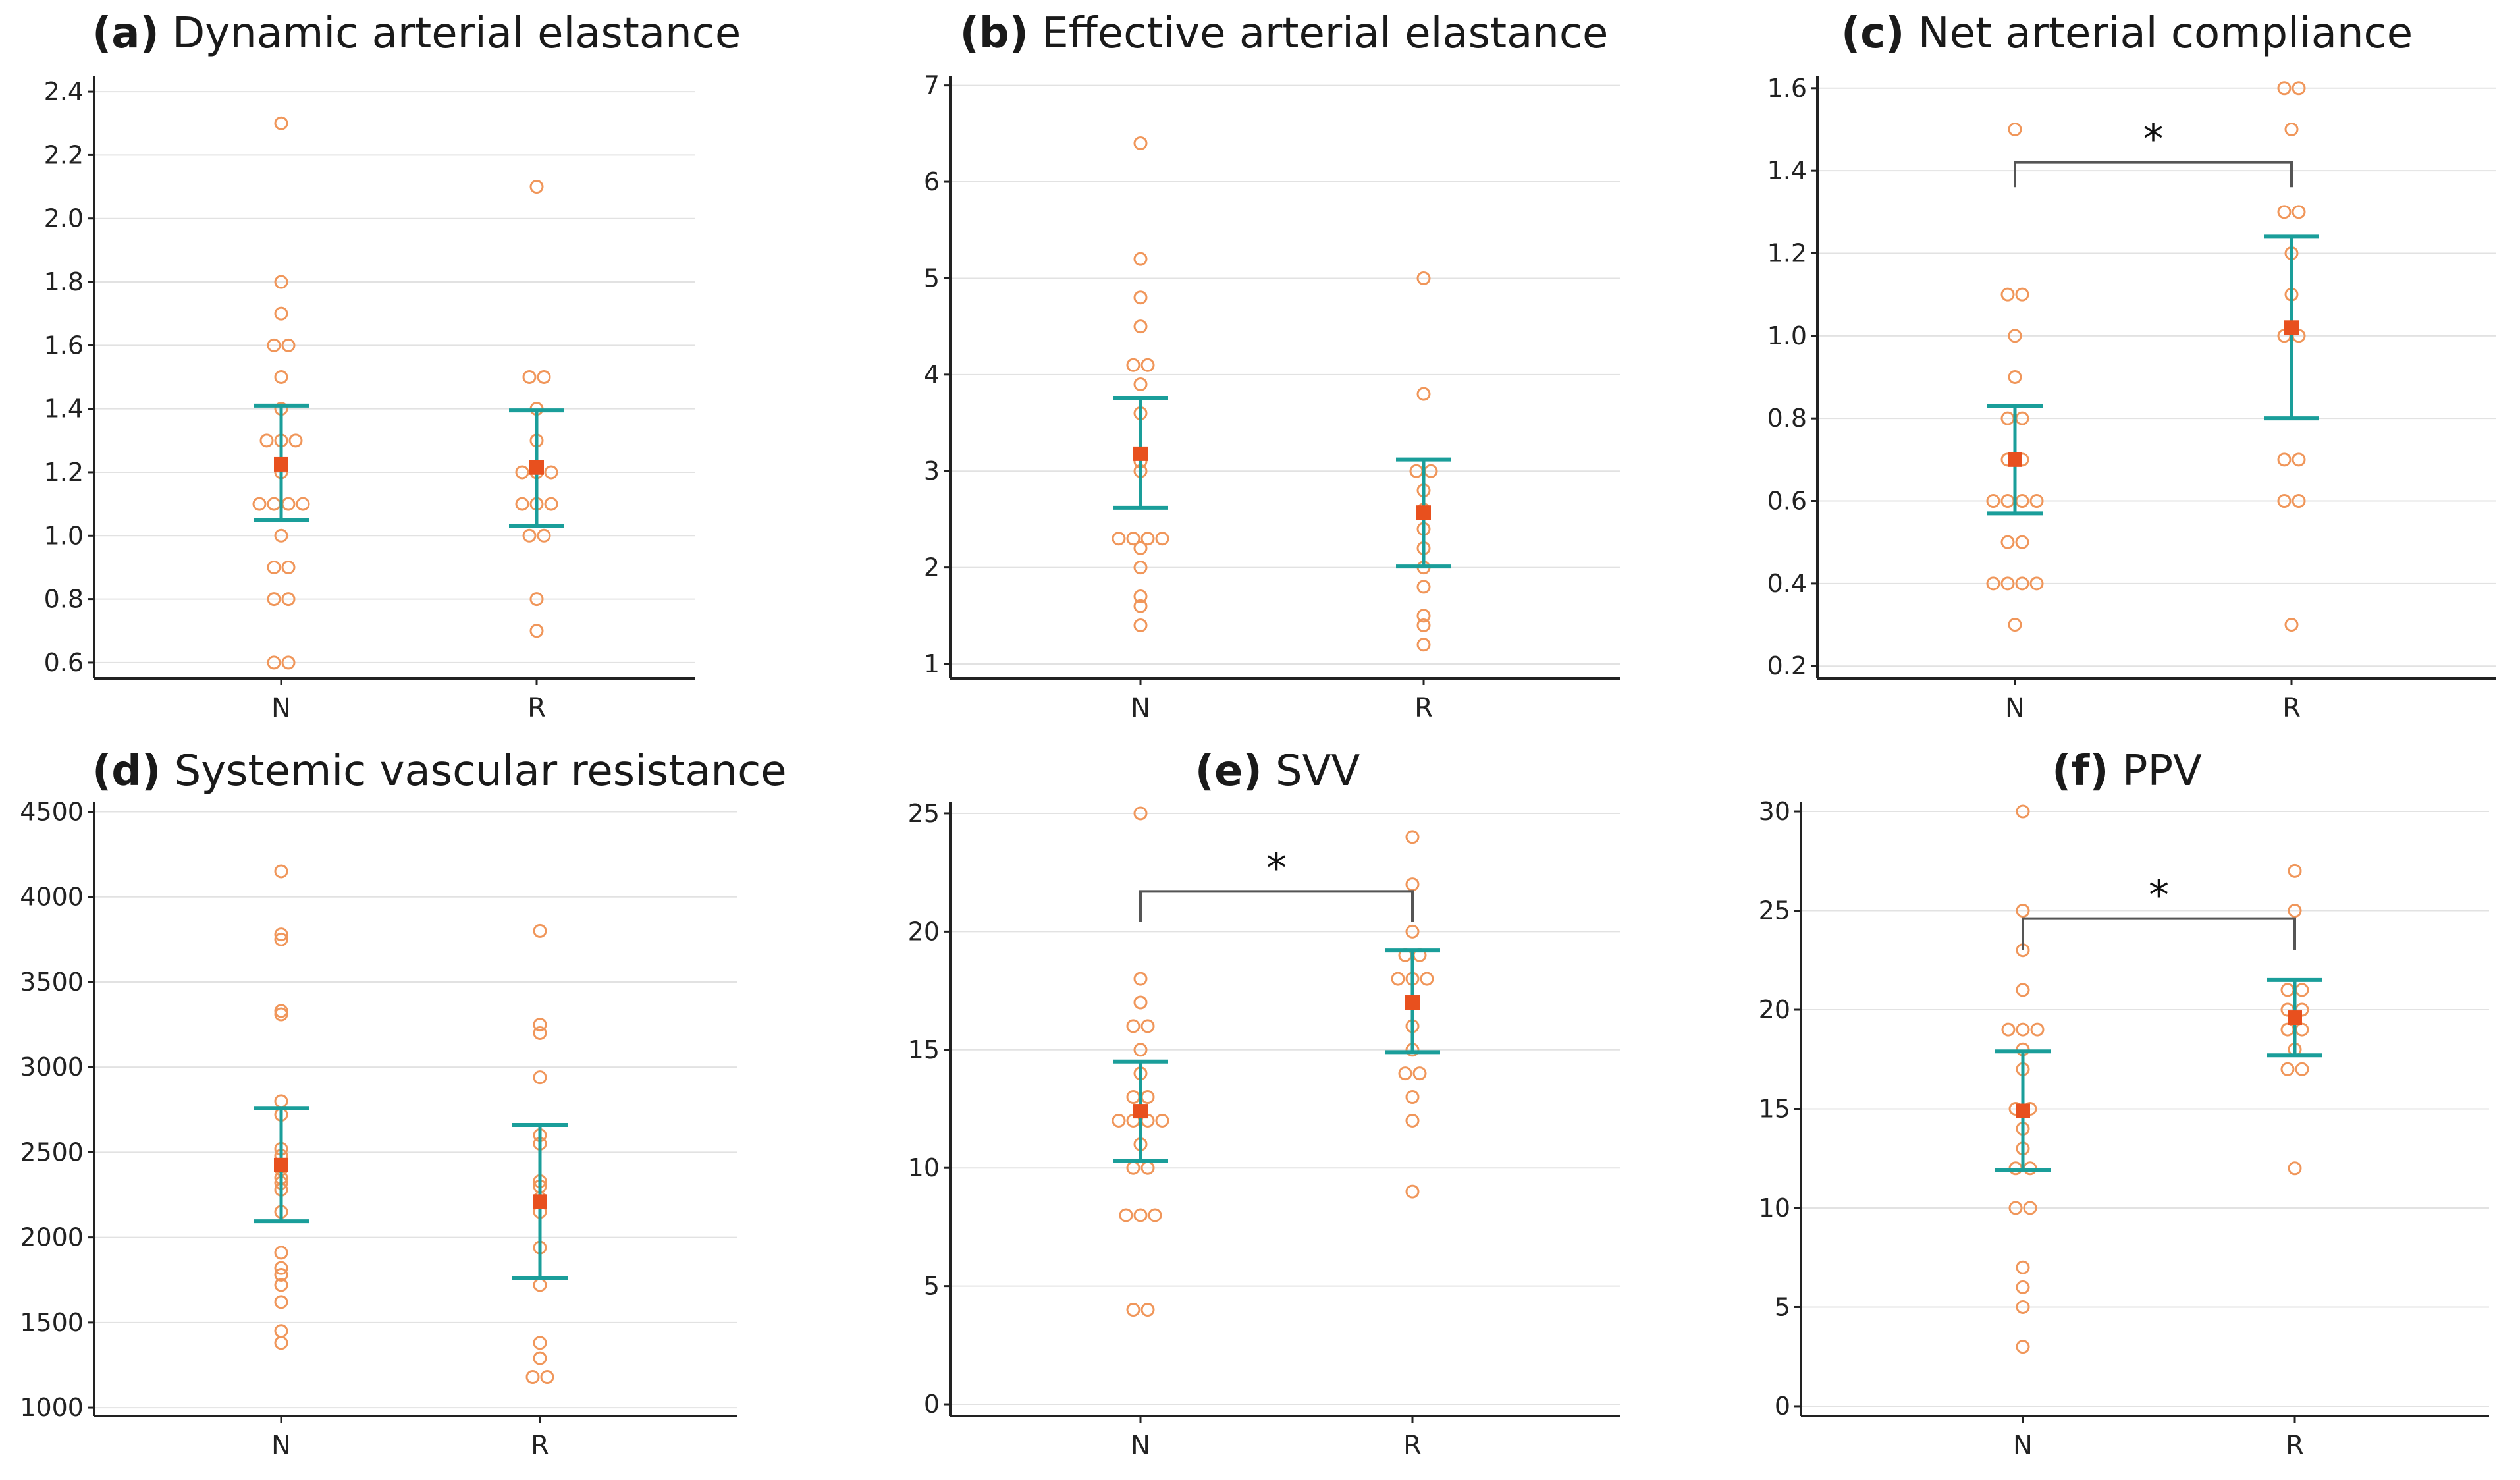 The width and height of the screenshot is (2520, 1480). I want to click on y-tick-label: 0, so click(932, 1404).